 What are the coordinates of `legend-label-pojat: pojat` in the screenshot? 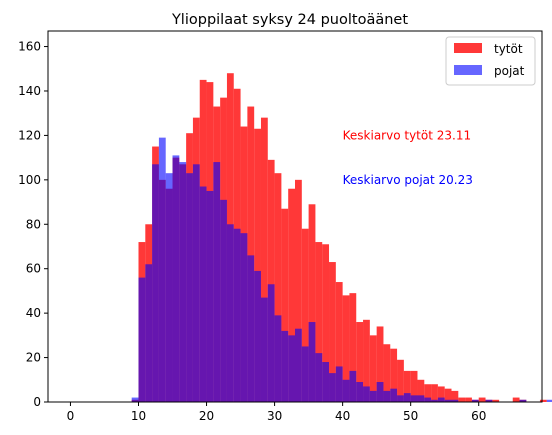 It's located at (509, 71).